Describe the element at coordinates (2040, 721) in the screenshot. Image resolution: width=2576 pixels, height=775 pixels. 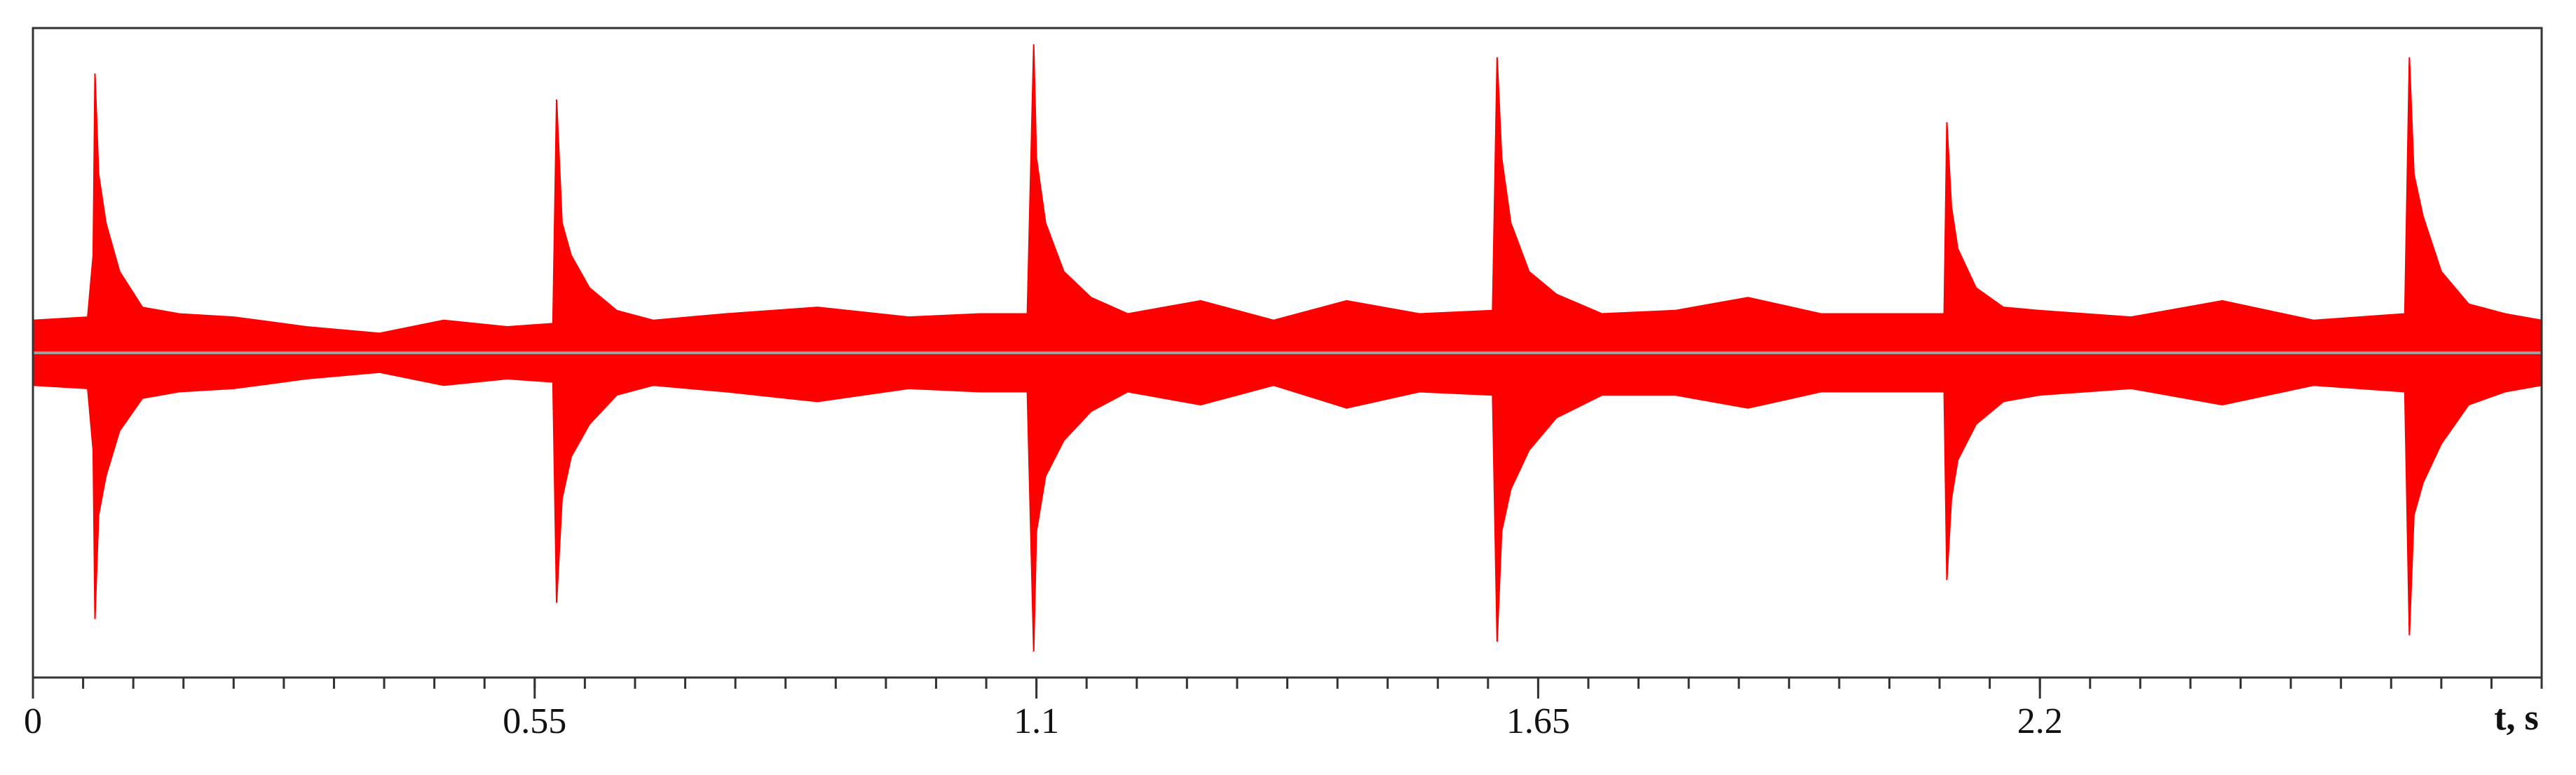
I see `x-tick-label: 2.2` at that location.